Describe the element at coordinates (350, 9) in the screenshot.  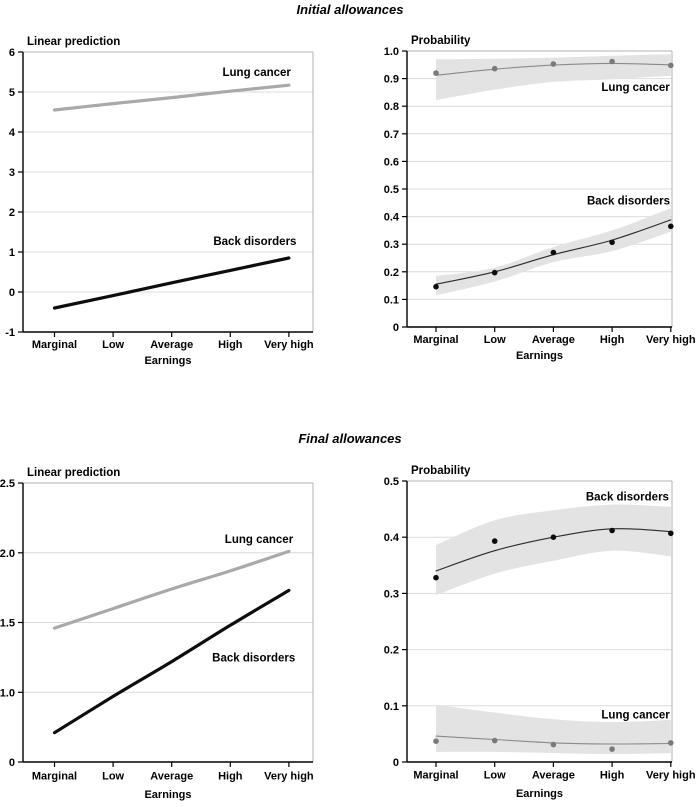
I see `section-title-initial-allowances: Initial allowances` at that location.